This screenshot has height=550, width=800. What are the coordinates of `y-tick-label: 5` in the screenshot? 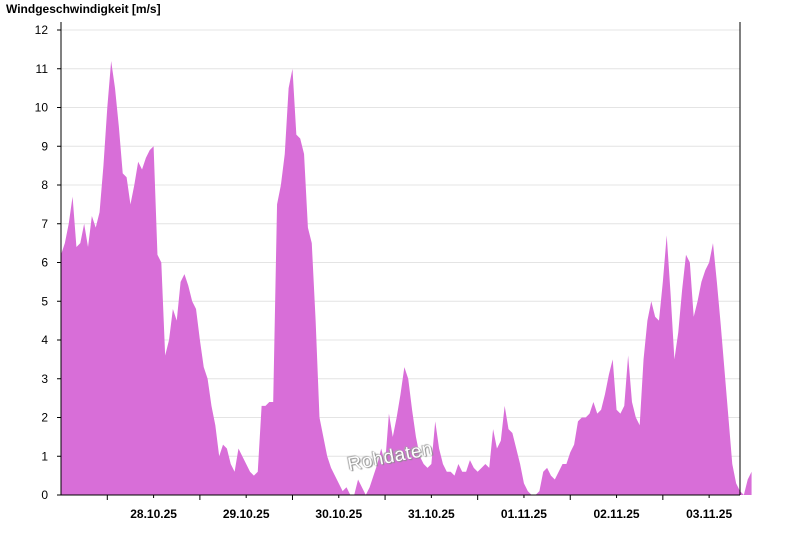 It's located at (44, 301).